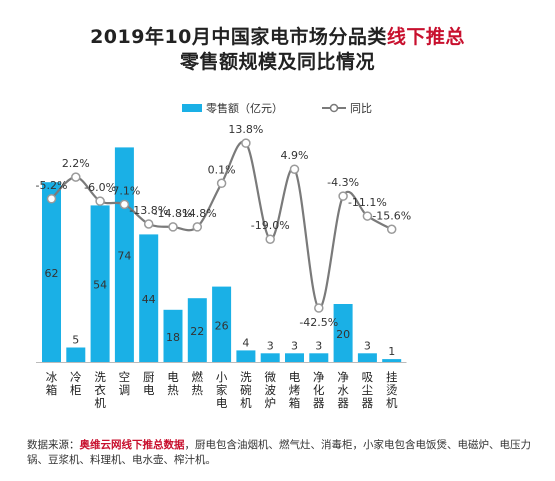 The height and width of the screenshot is (481, 555). What do you see at coordinates (270, 225) in the screenshot?
I see `line-value-label: -19.0%` at bounding box center [270, 225].